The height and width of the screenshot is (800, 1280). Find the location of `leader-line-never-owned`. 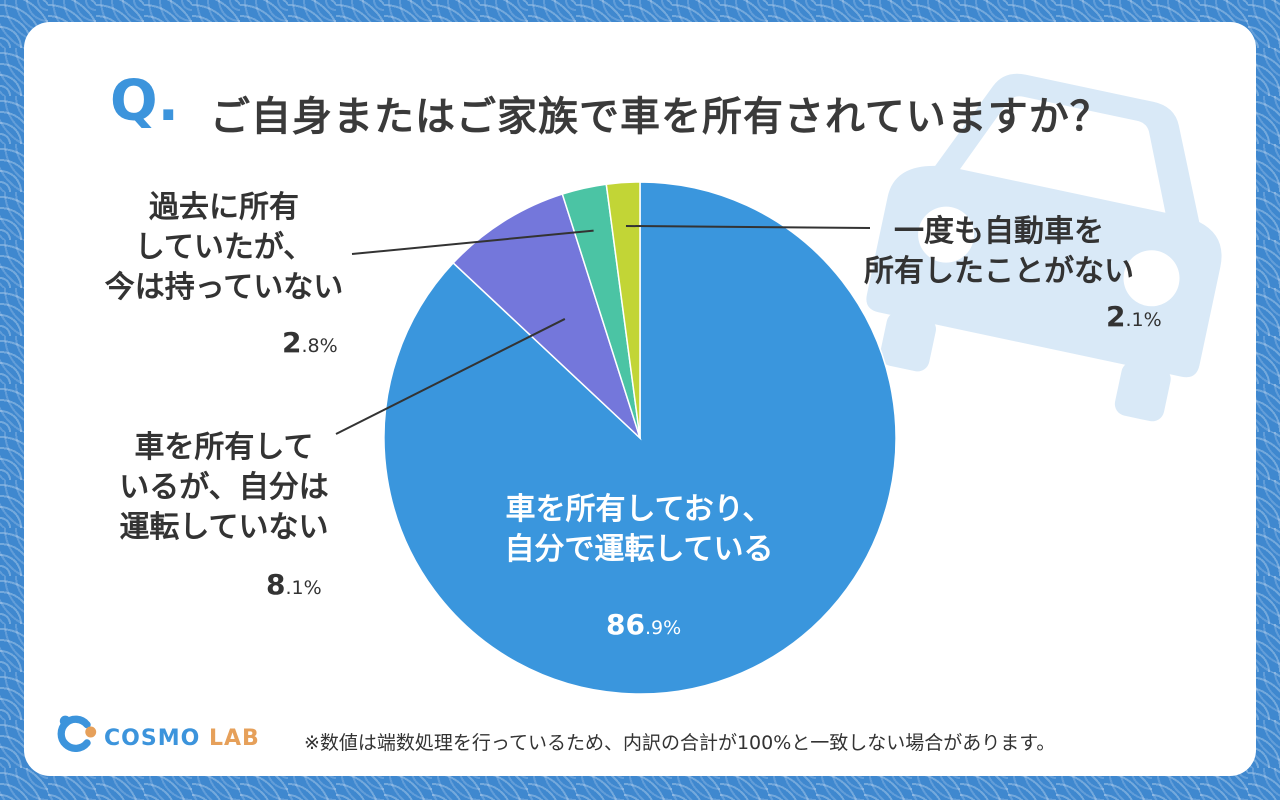

leader-line-never-owned is located at coordinates (748, 226).